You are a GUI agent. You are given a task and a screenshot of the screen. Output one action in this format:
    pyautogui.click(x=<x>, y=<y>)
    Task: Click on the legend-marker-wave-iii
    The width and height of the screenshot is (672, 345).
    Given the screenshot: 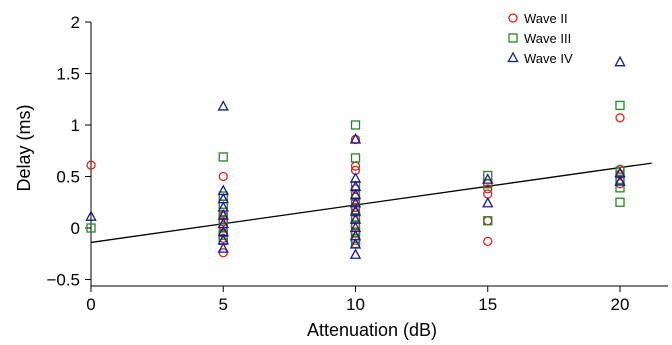 What is the action you would take?
    pyautogui.click(x=513, y=38)
    